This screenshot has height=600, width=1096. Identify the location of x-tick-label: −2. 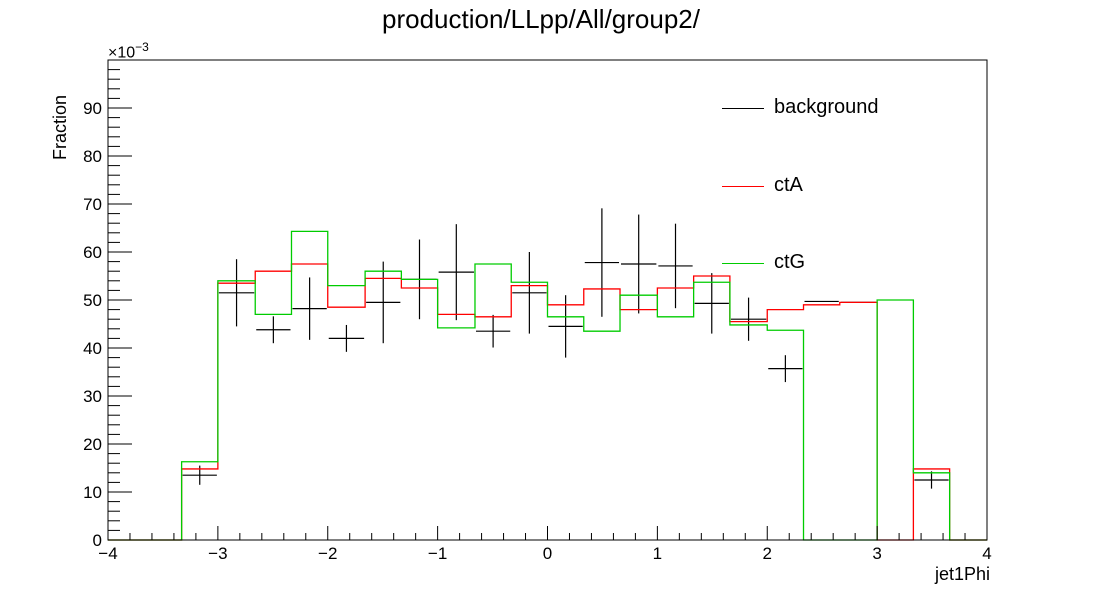
(327, 553).